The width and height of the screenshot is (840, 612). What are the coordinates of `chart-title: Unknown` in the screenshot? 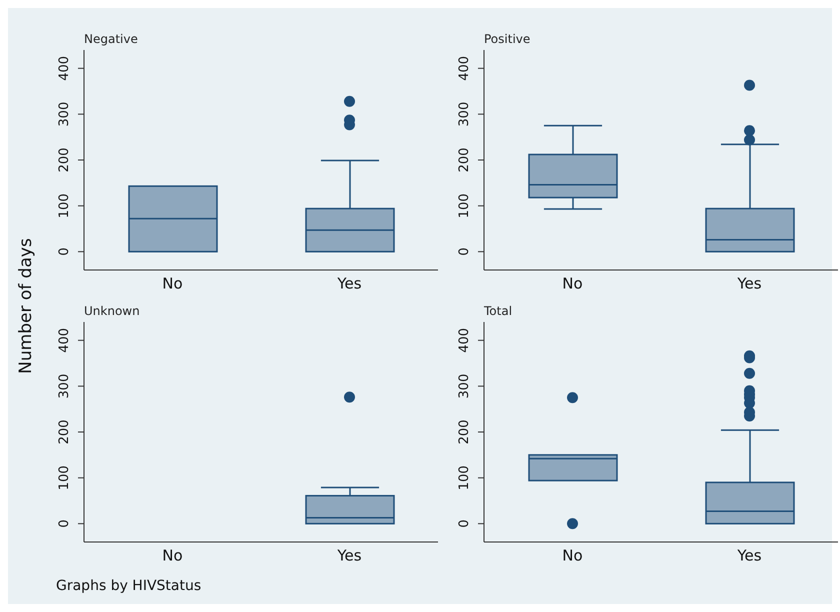 It's located at (112, 311).